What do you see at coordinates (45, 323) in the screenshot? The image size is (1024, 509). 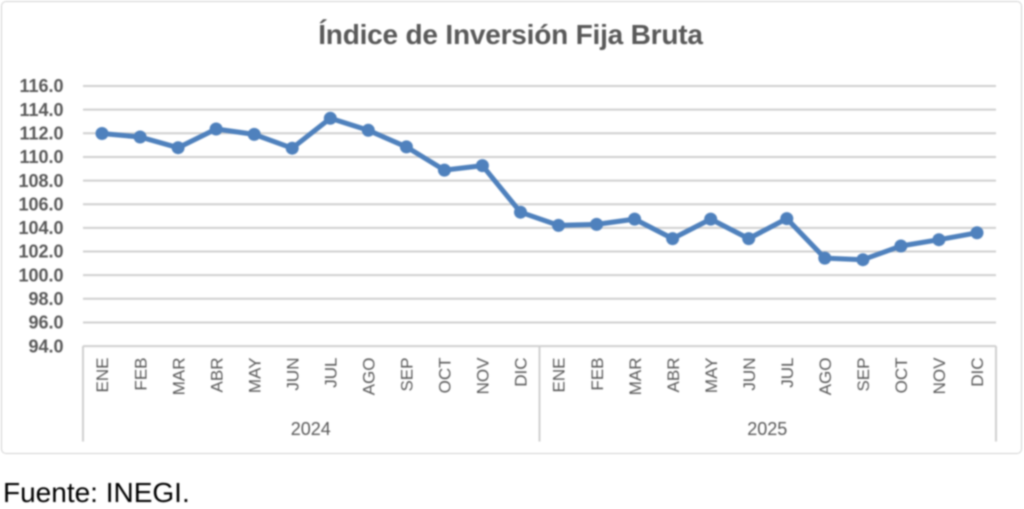 I see `svg-text: 96.0` at bounding box center [45, 323].